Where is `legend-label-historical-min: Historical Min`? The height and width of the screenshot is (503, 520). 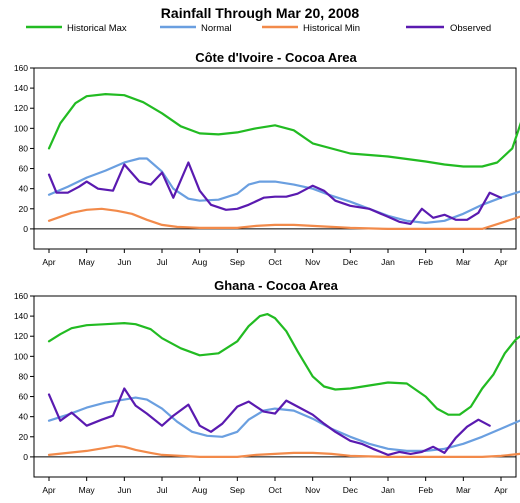
legend-label-historical-min: Historical Min is located at coordinates (331, 28).